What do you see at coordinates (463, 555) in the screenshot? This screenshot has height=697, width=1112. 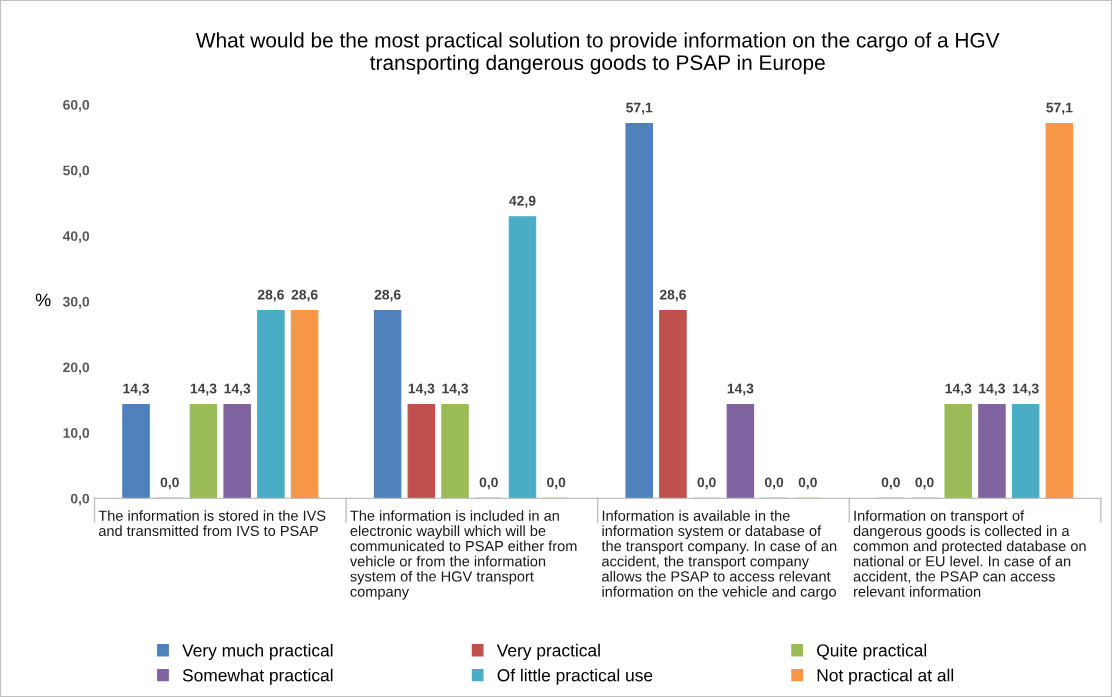 I see `x-tick-label: The information is included in an electronic waybill which will be communicated to PSAP either from vehicle or from the information system of the HGV transport company` at bounding box center [463, 555].